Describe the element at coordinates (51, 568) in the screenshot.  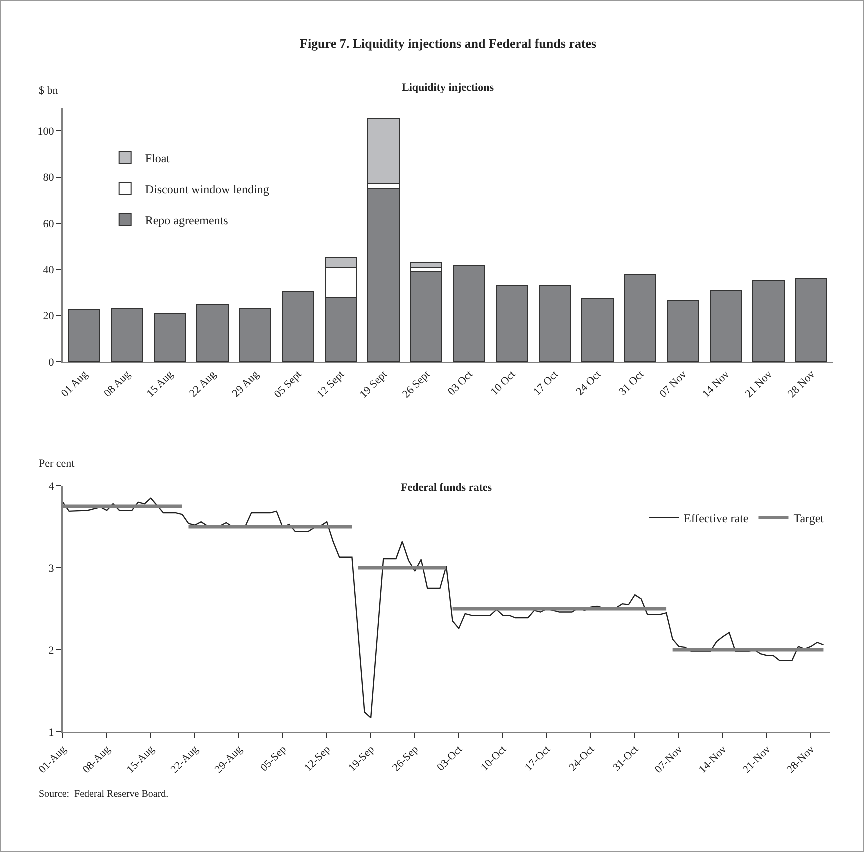
I see `y-tick-label: 3` at that location.